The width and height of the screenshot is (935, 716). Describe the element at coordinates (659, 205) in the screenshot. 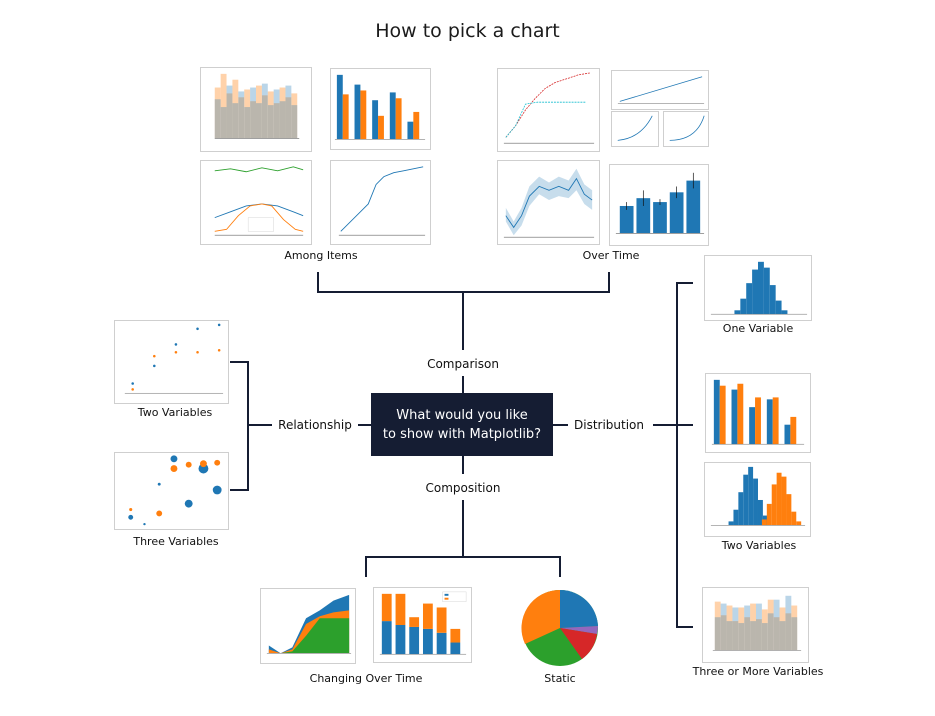

I see `thumb-bar-error-chart` at that location.